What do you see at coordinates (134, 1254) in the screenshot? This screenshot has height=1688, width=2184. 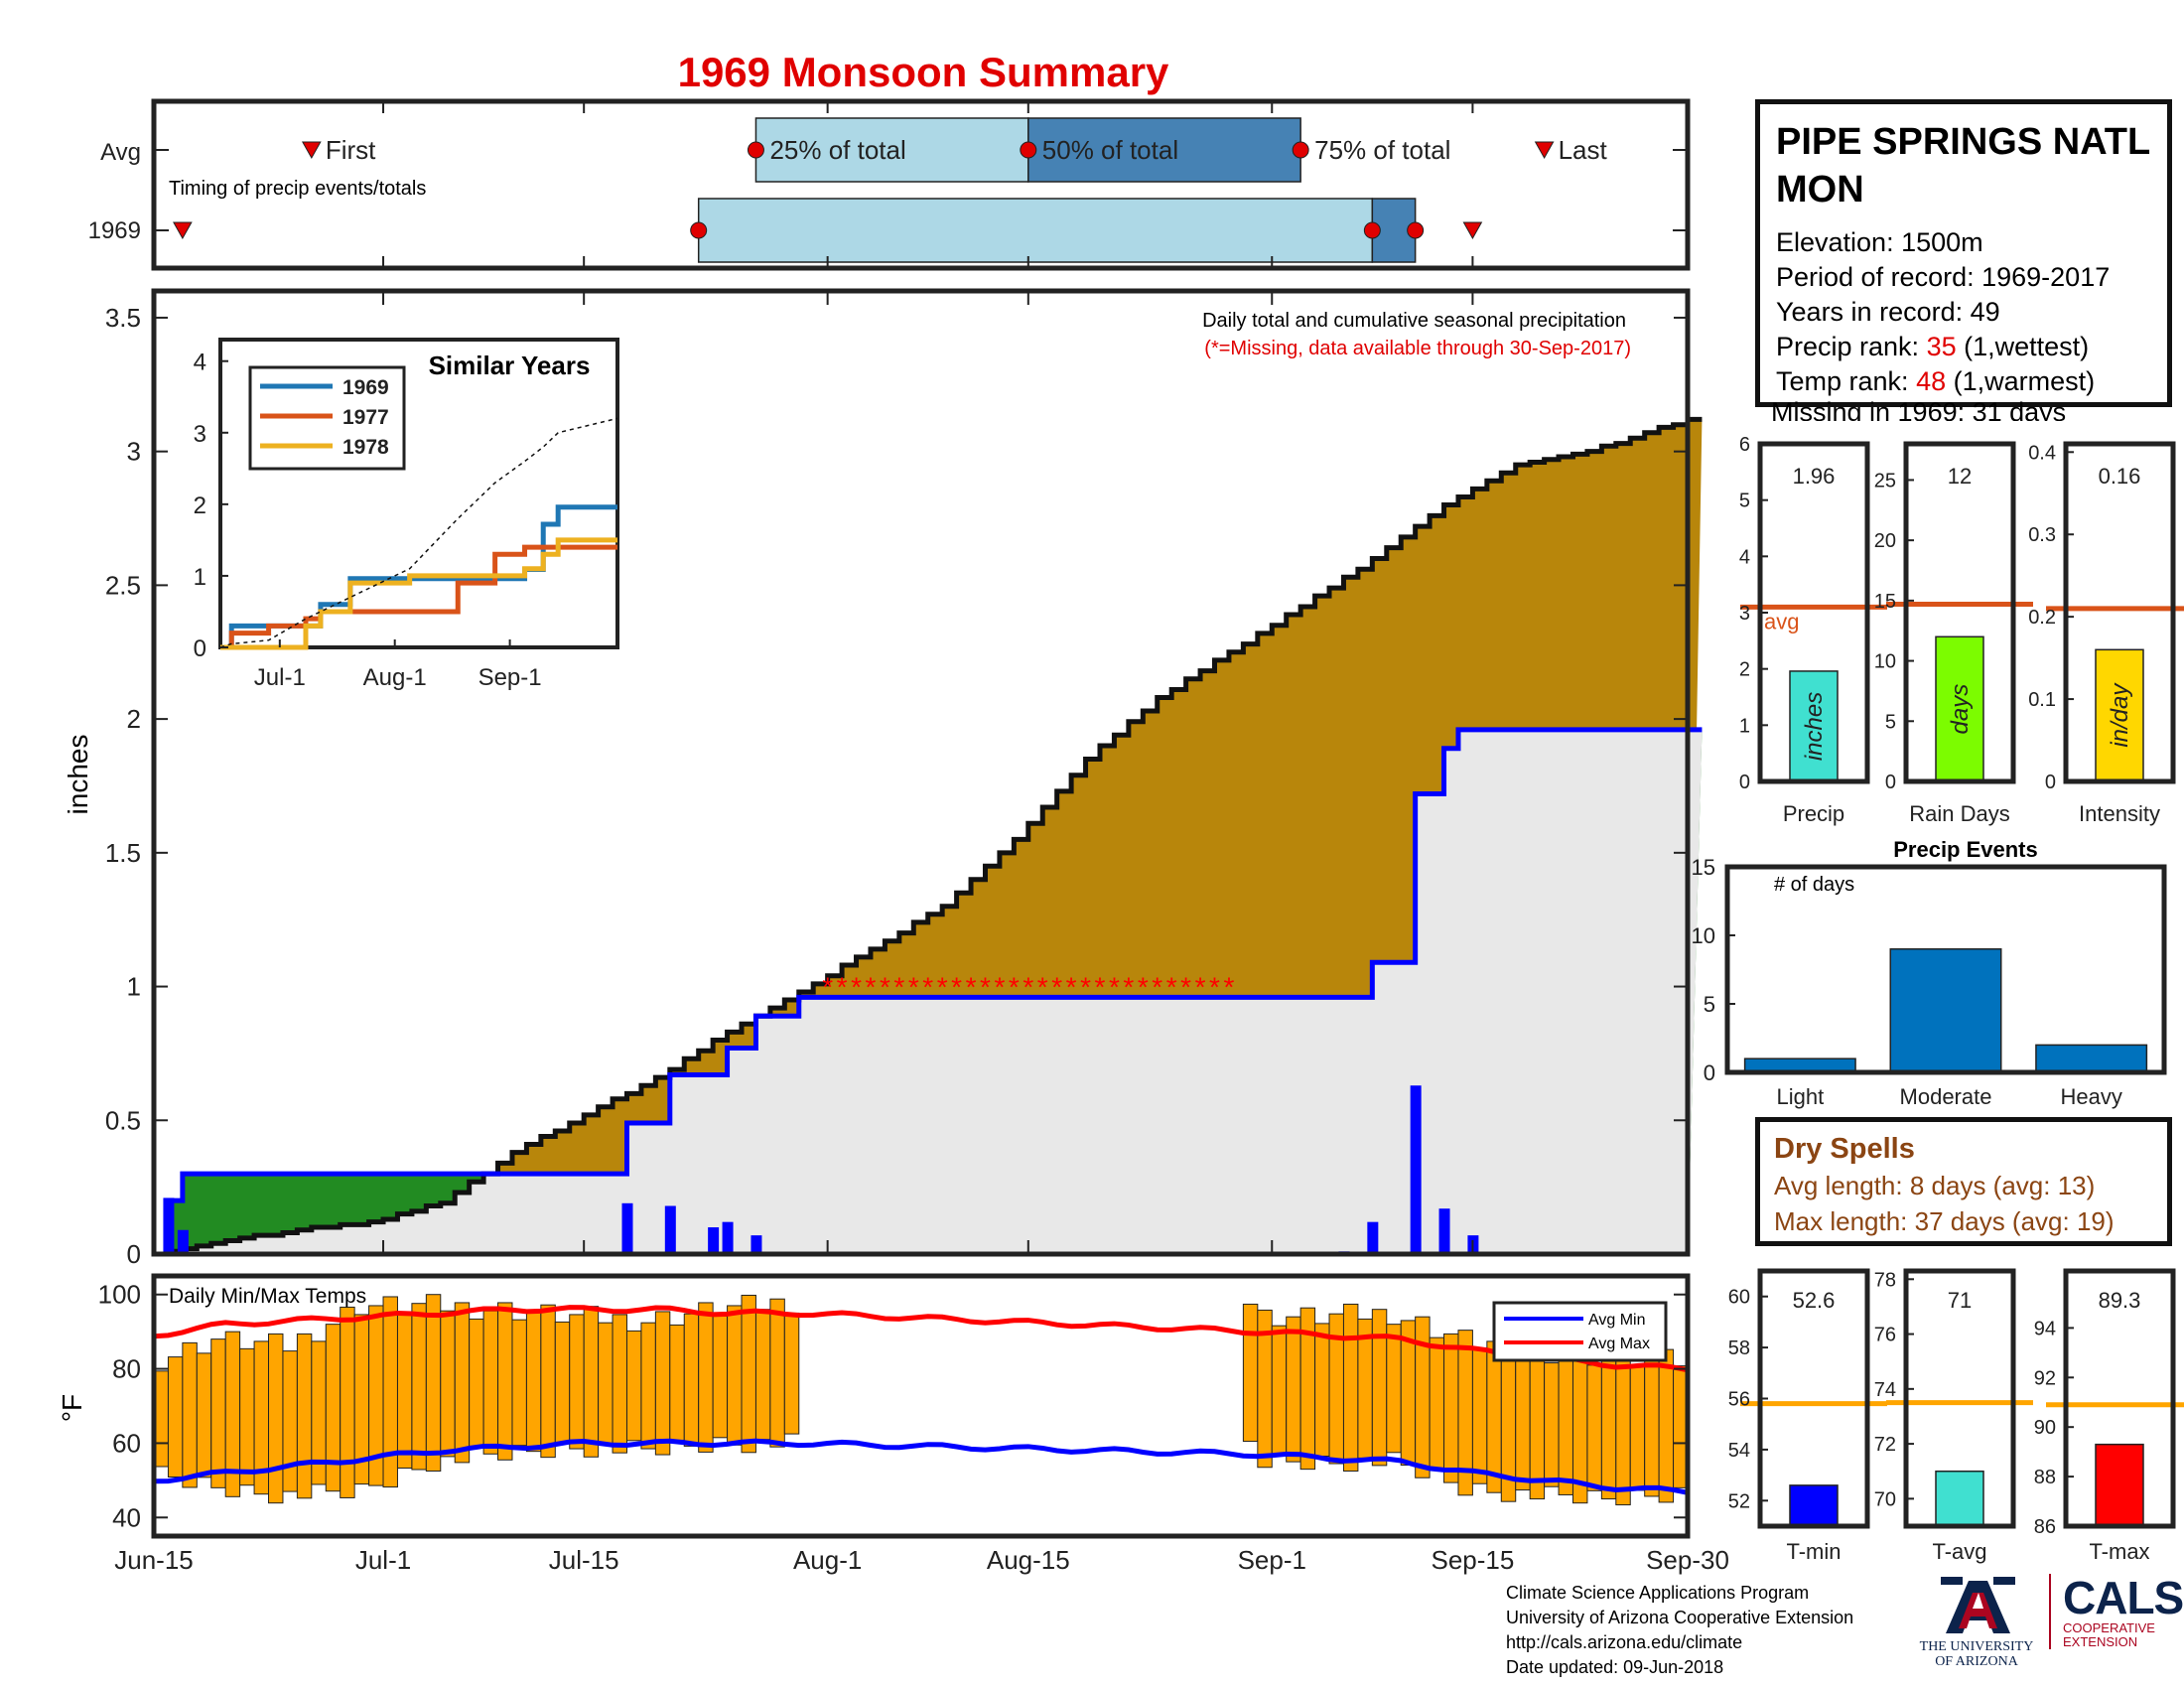 I see `main-y-tick-label: 0` at bounding box center [134, 1254].